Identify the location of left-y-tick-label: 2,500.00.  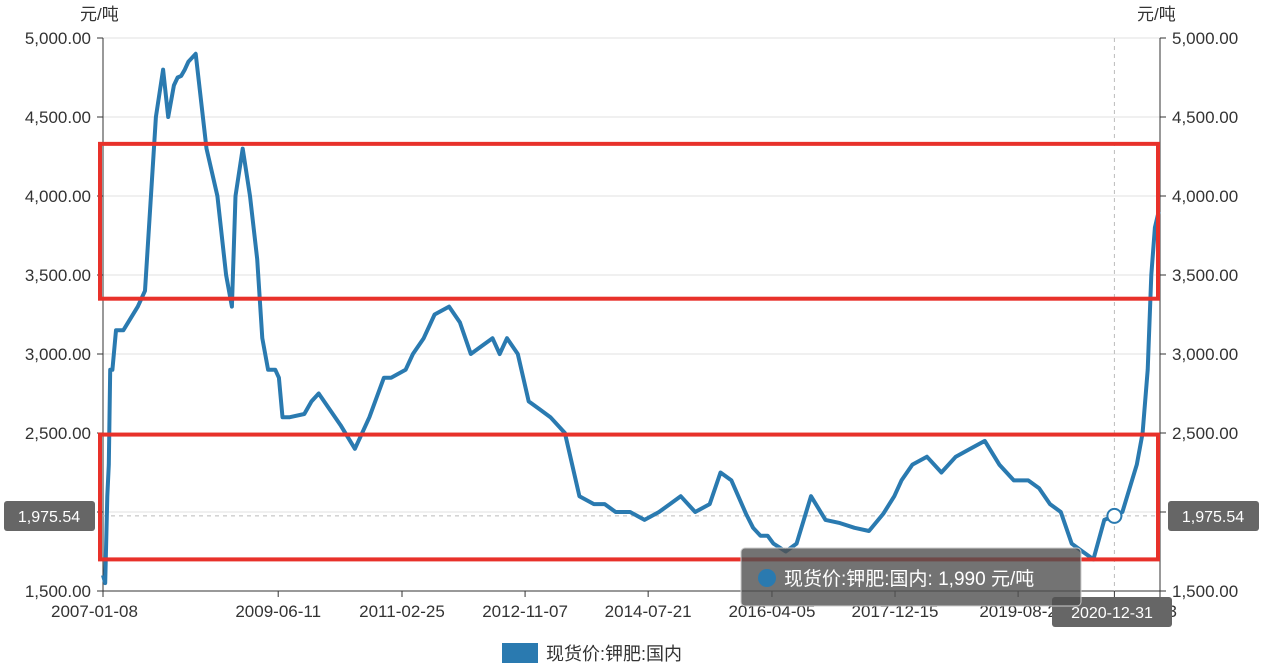
(58, 433).